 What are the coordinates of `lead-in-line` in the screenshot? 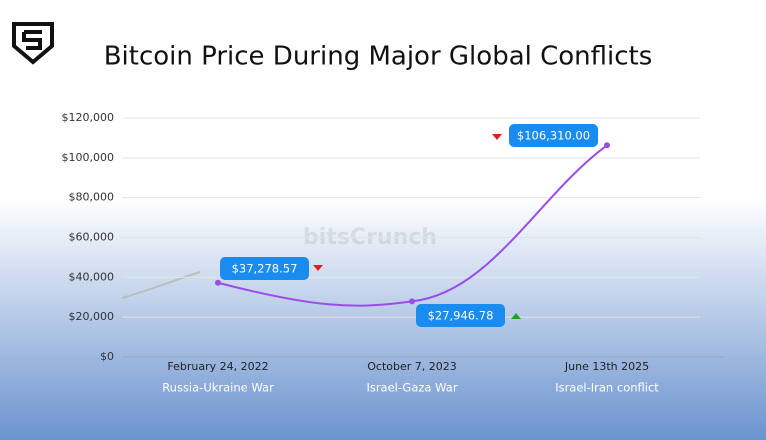 It's located at (161, 285).